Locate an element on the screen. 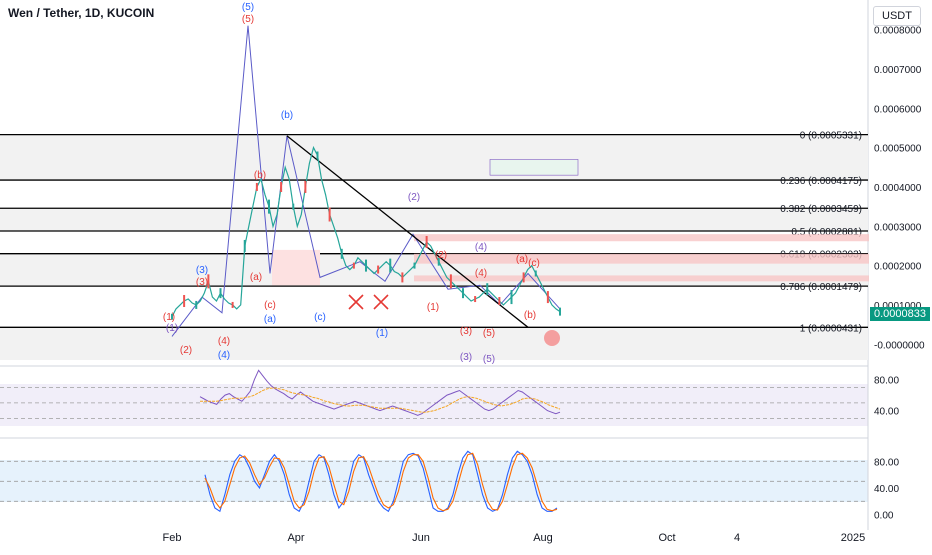  x-tick-label: Oct is located at coordinates (666, 538).